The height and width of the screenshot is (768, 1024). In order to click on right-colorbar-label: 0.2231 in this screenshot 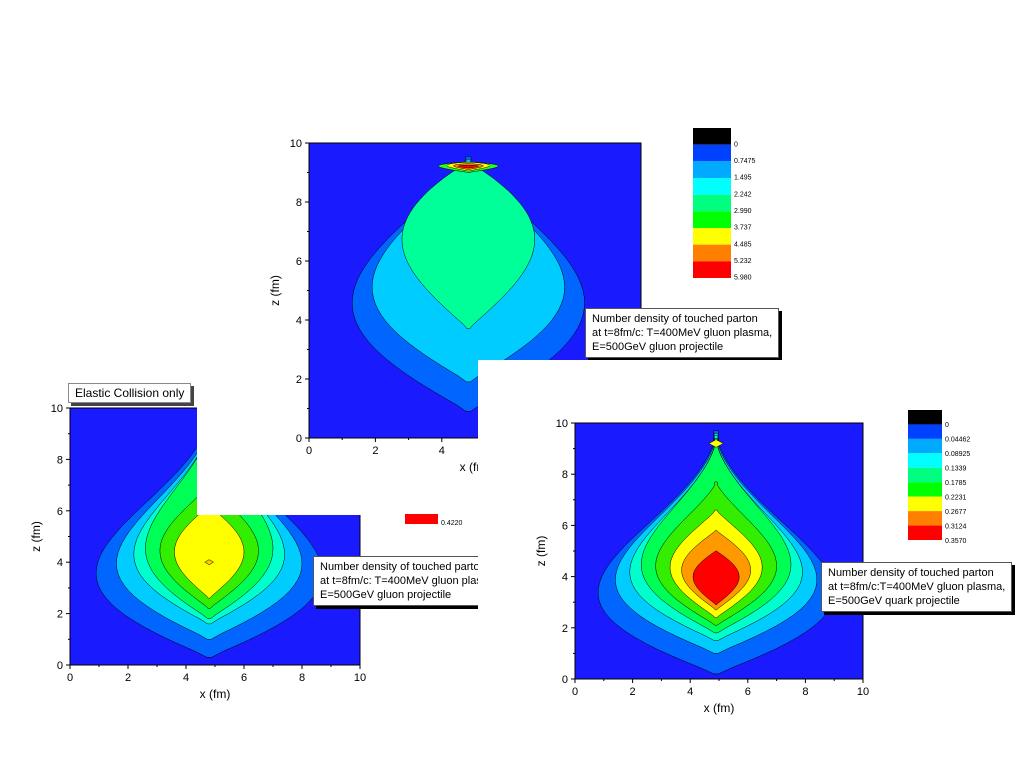, I will do `click(956, 497)`.